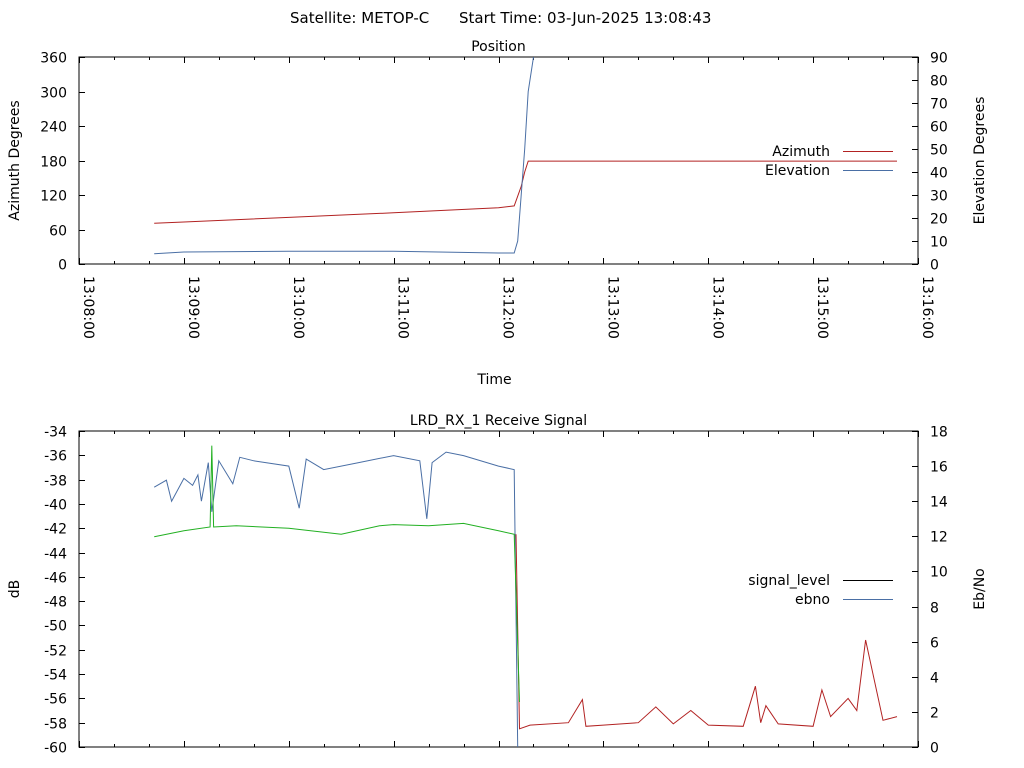 This screenshot has width=1024, height=768. What do you see at coordinates (612, 307) in the screenshot?
I see `x-tick-label: 13:13:00` at bounding box center [612, 307].